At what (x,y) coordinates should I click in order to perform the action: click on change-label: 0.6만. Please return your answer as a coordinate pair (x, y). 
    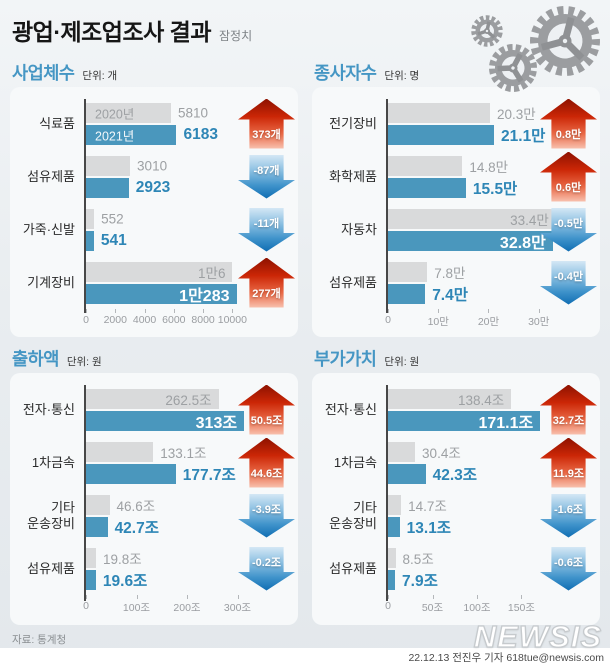
    Looking at the image, I should click on (568, 187).